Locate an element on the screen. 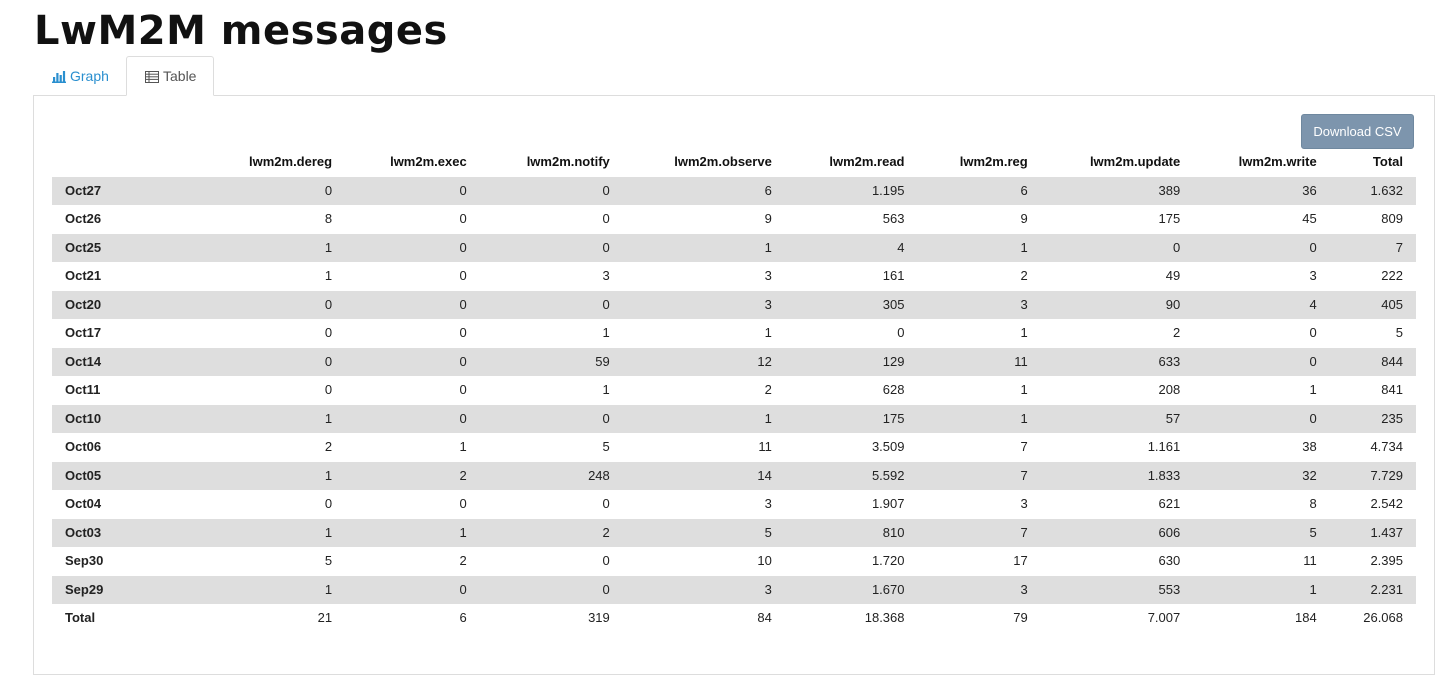  table-cell: 235 is located at coordinates (1372, 418).